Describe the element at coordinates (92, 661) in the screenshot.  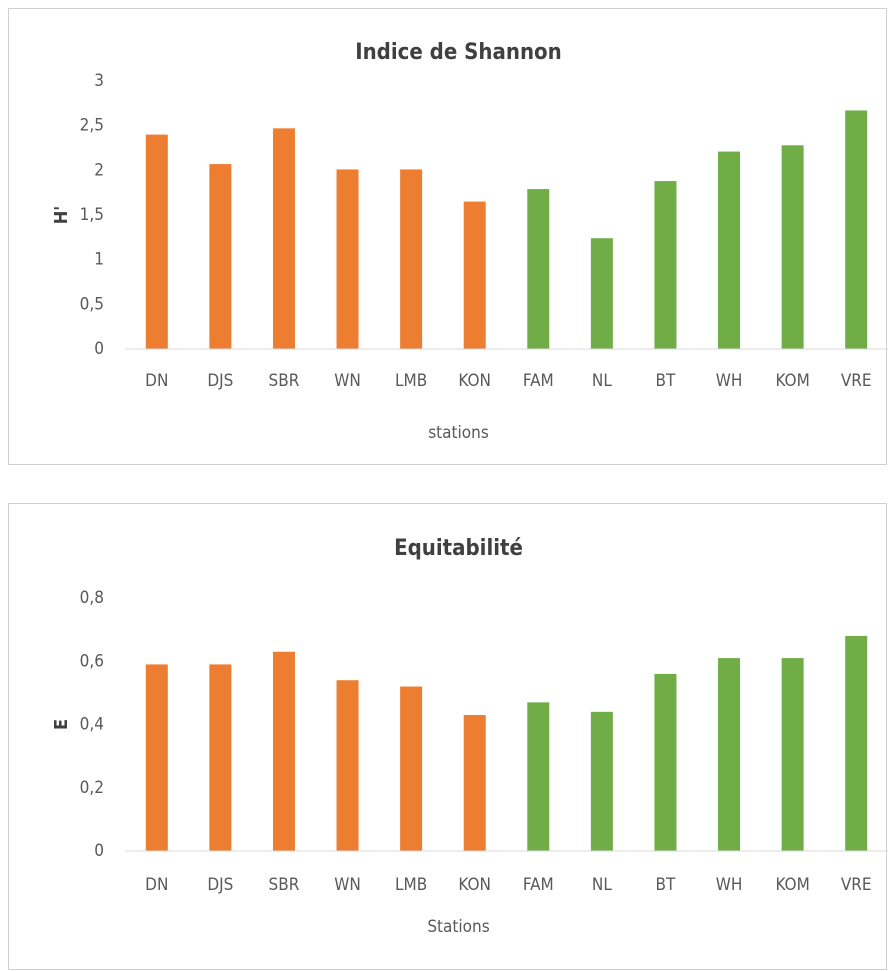
I see `y-tick-label: 0,6` at that location.